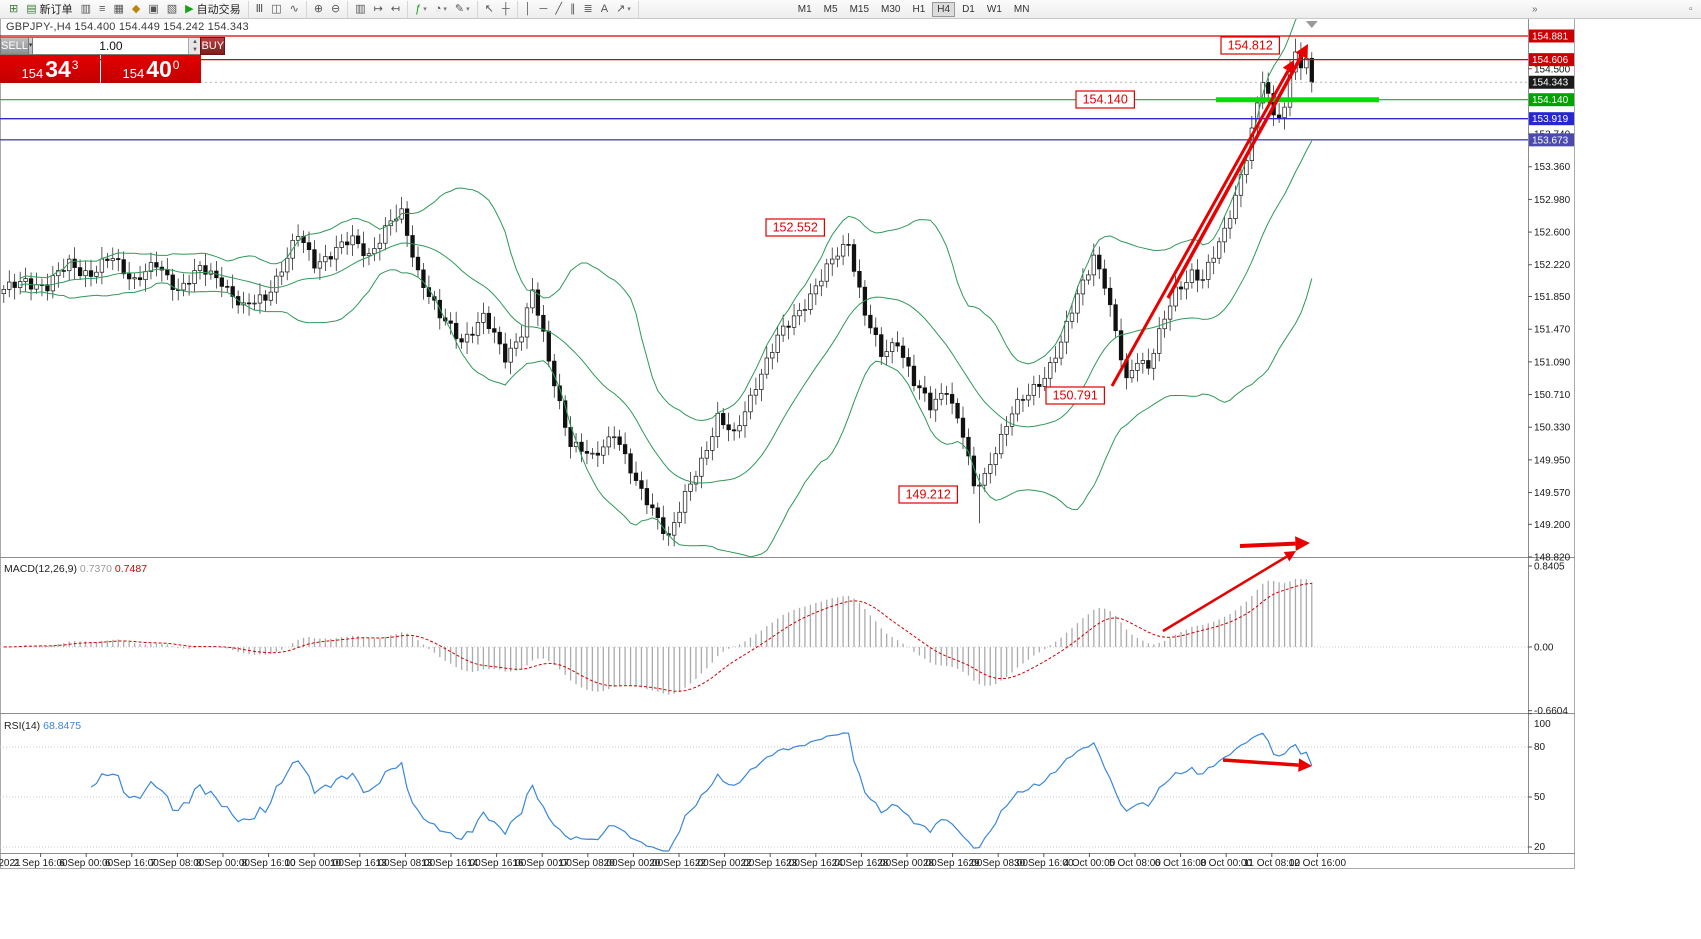 This screenshot has height=939, width=1701. What do you see at coordinates (1691, 9) in the screenshot?
I see `toolbar-handle-icon: ▫` at bounding box center [1691, 9].